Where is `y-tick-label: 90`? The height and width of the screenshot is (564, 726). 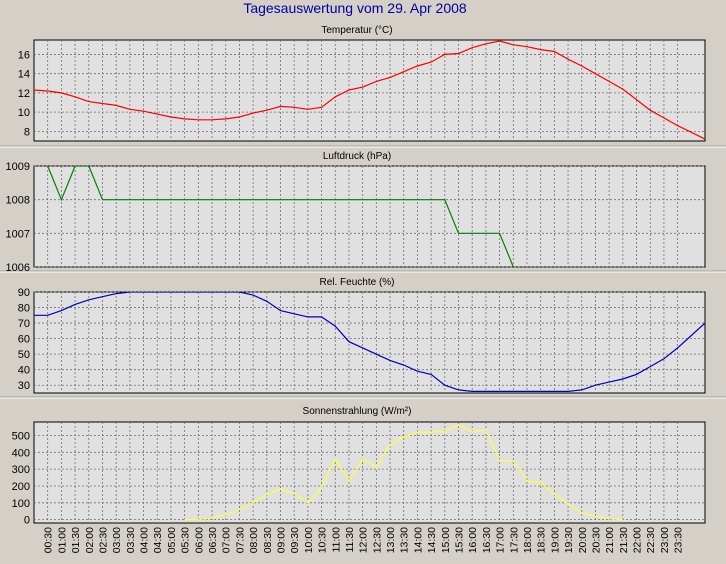 y-tick-label: 90 is located at coordinates (24, 293).